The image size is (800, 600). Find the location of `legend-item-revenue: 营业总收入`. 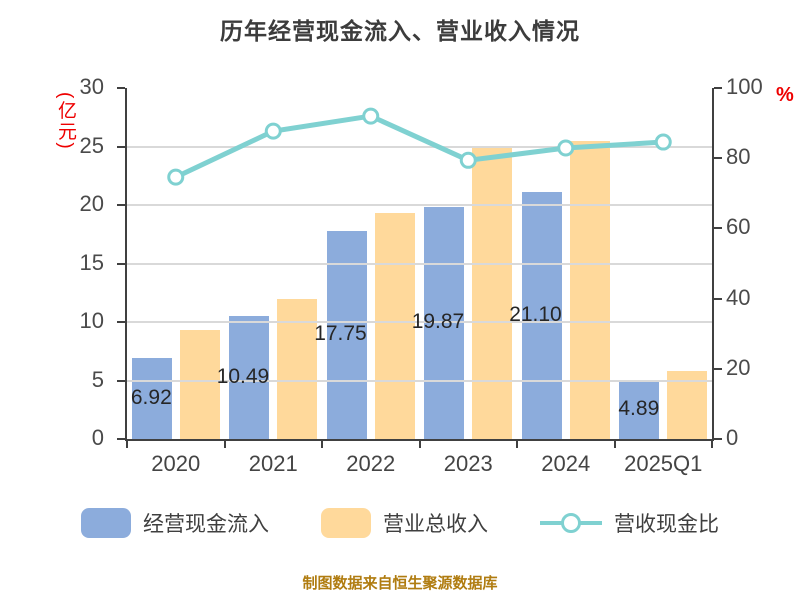

legend-item-revenue: 营业总收入 is located at coordinates (404, 523).